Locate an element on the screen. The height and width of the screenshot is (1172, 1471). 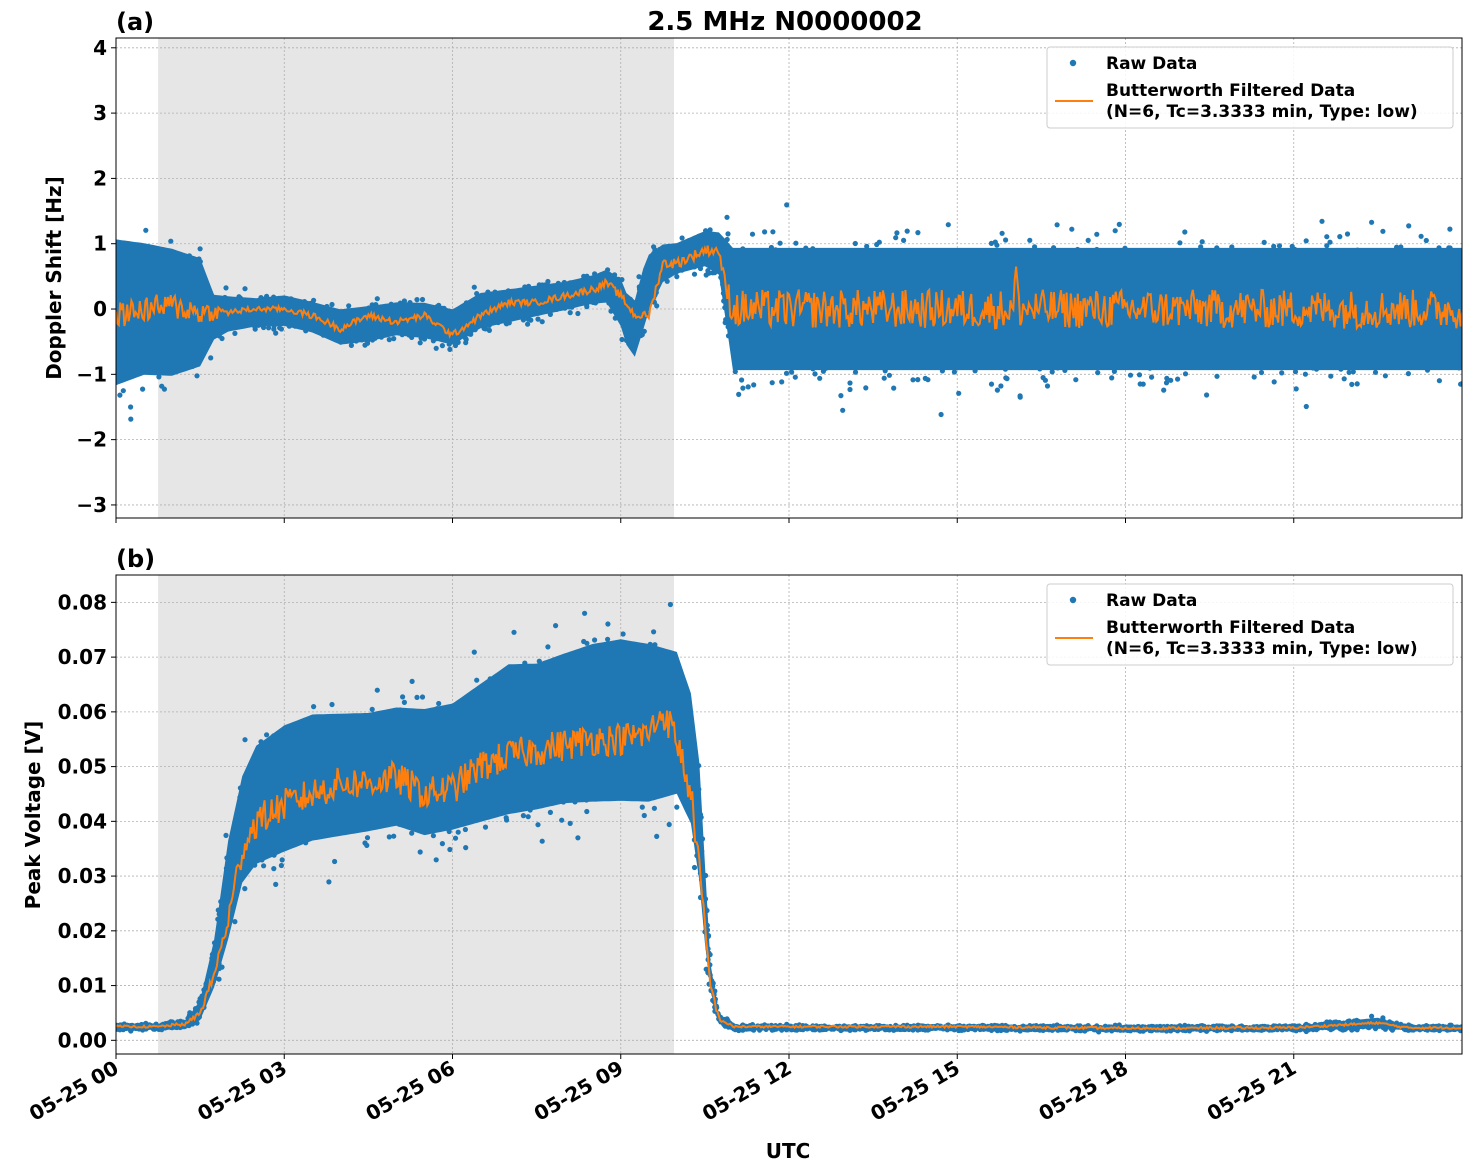
y-tick-label: 4 is located at coordinates (100, 48).